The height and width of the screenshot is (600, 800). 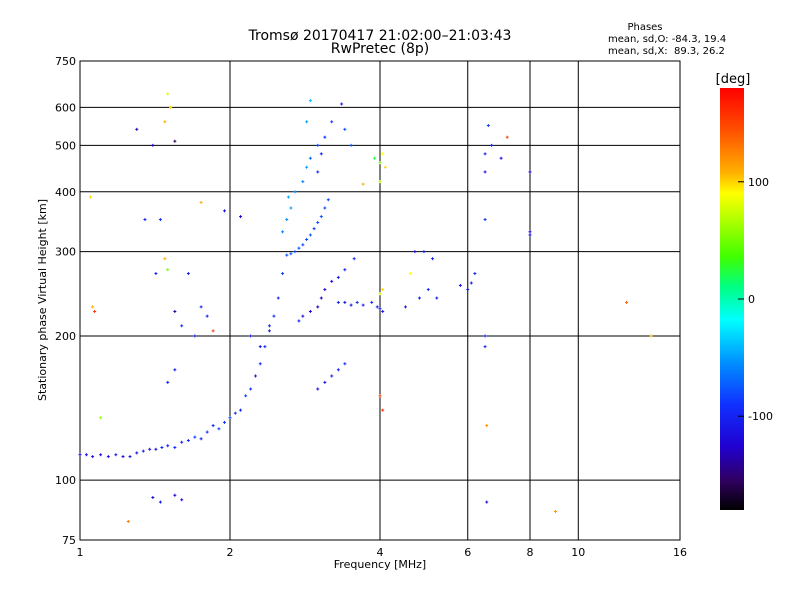 I want to click on x-tick-label: 8, so click(x=530, y=552).